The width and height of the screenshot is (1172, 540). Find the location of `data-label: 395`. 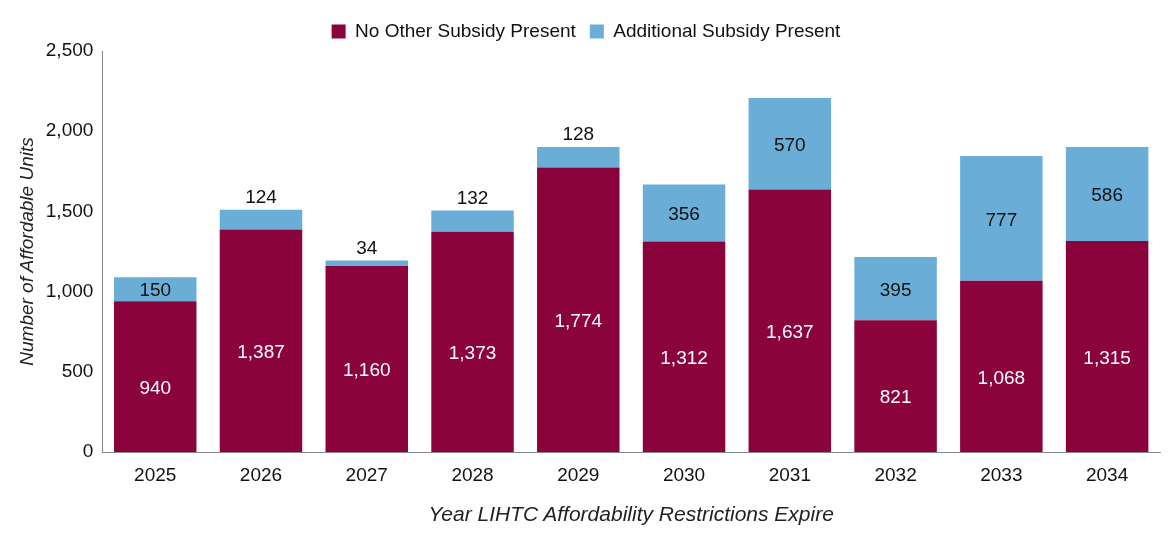

data-label: 395 is located at coordinates (895, 289).